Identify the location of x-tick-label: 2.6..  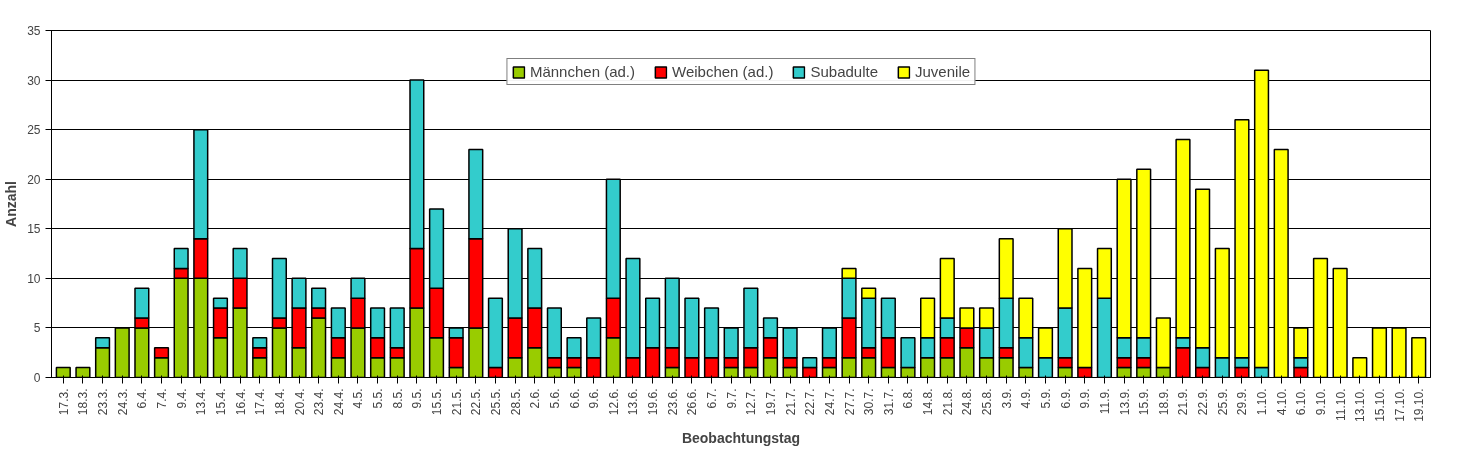
(535, 398).